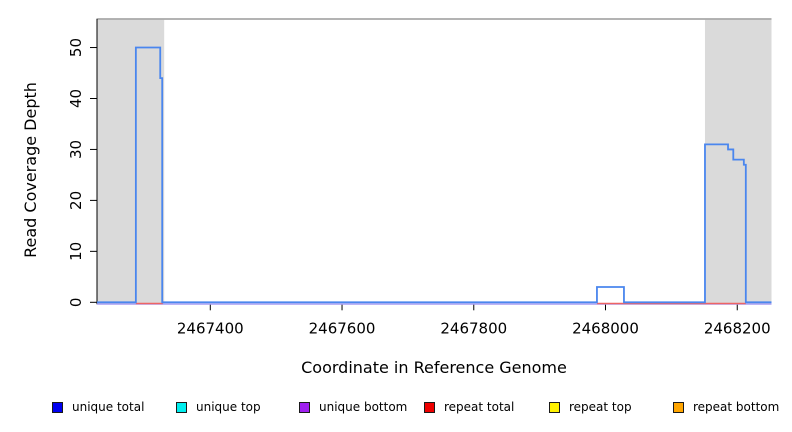 The height and width of the screenshot is (432, 792). What do you see at coordinates (678, 407) in the screenshot?
I see `repeat-bottom-swatch-icon` at bounding box center [678, 407].